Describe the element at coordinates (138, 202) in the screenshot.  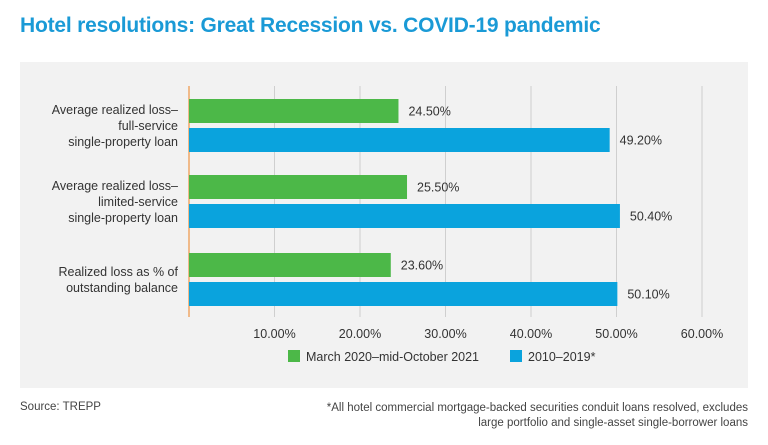
I see `category-label: limited-service` at that location.